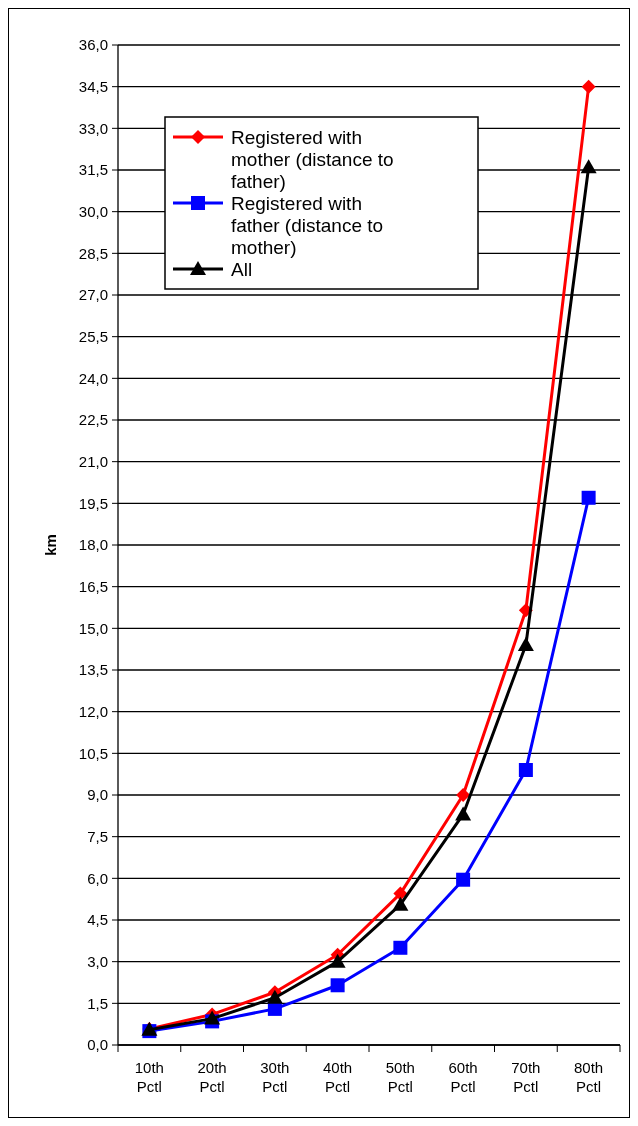 Image resolution: width=638 pixels, height=1126 pixels. I want to click on x-tick-label: 50th Pctl, so click(400, 1077).